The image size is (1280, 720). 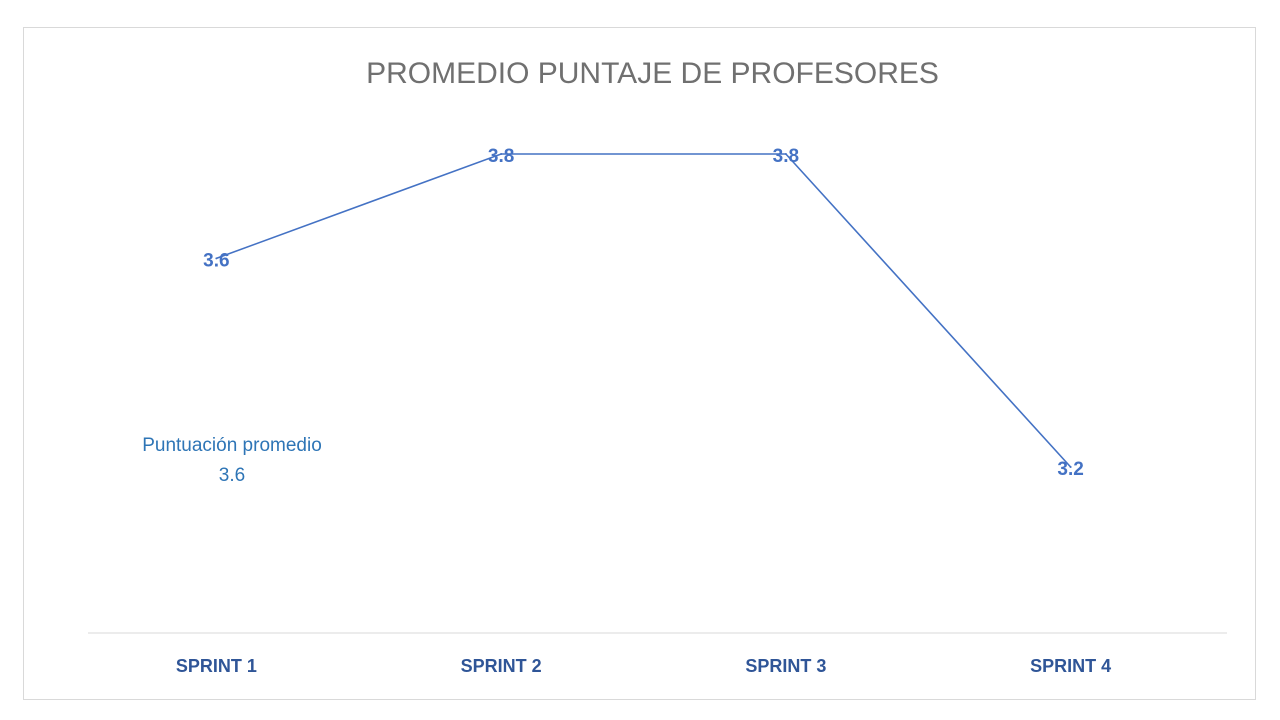 What do you see at coordinates (216, 666) in the screenshot?
I see `category-label: SPRINT 1` at bounding box center [216, 666].